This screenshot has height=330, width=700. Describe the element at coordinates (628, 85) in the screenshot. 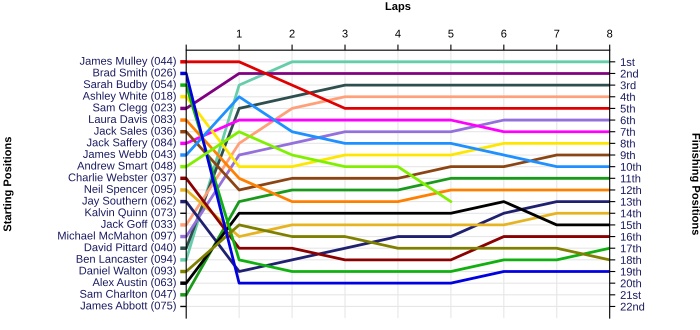

I see `y-tick-label: 3rd` at that location.